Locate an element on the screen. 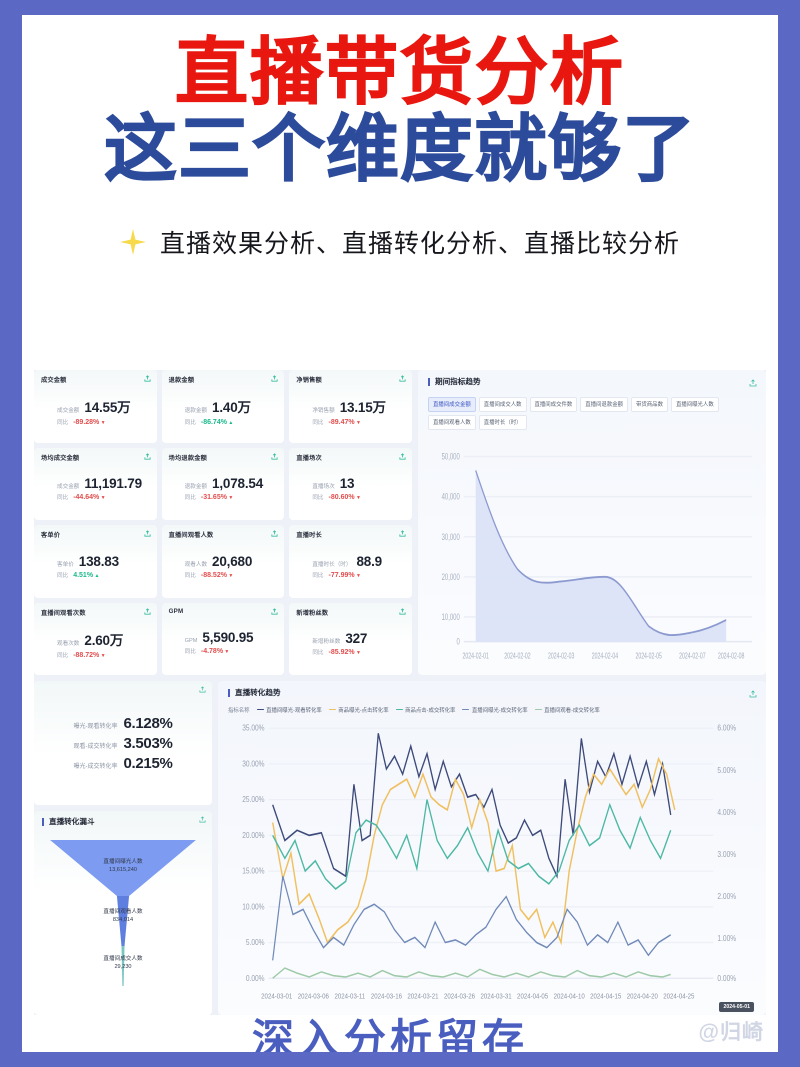 Image resolution: width=800 pixels, height=1067 pixels. kpi-card: 直播场次 直播场次 13 同比 -80.60% ▼ is located at coordinates (350, 483).